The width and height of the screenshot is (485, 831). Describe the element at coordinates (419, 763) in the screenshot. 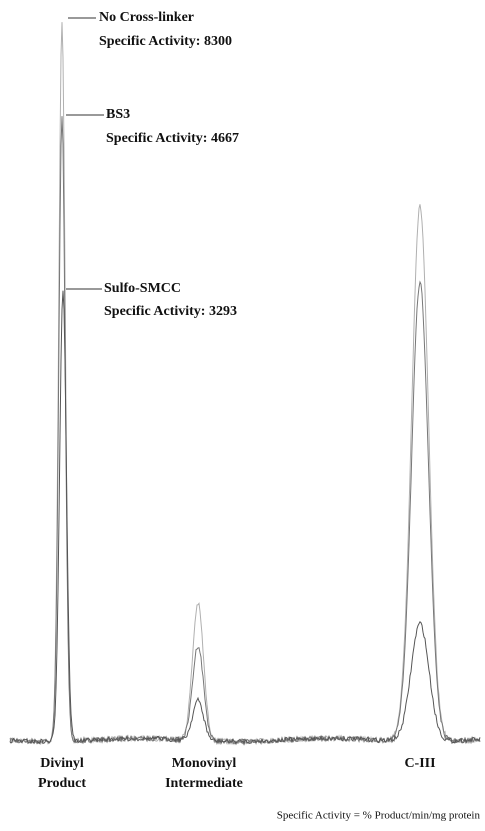

I see `peak-label: C-III` at that location.